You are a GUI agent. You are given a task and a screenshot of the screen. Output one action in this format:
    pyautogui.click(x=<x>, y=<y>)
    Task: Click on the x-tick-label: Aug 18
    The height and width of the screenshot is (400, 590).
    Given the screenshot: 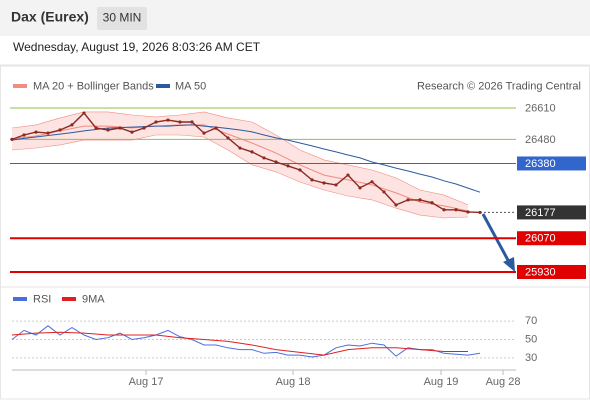 What is the action you would take?
    pyautogui.click(x=293, y=382)
    